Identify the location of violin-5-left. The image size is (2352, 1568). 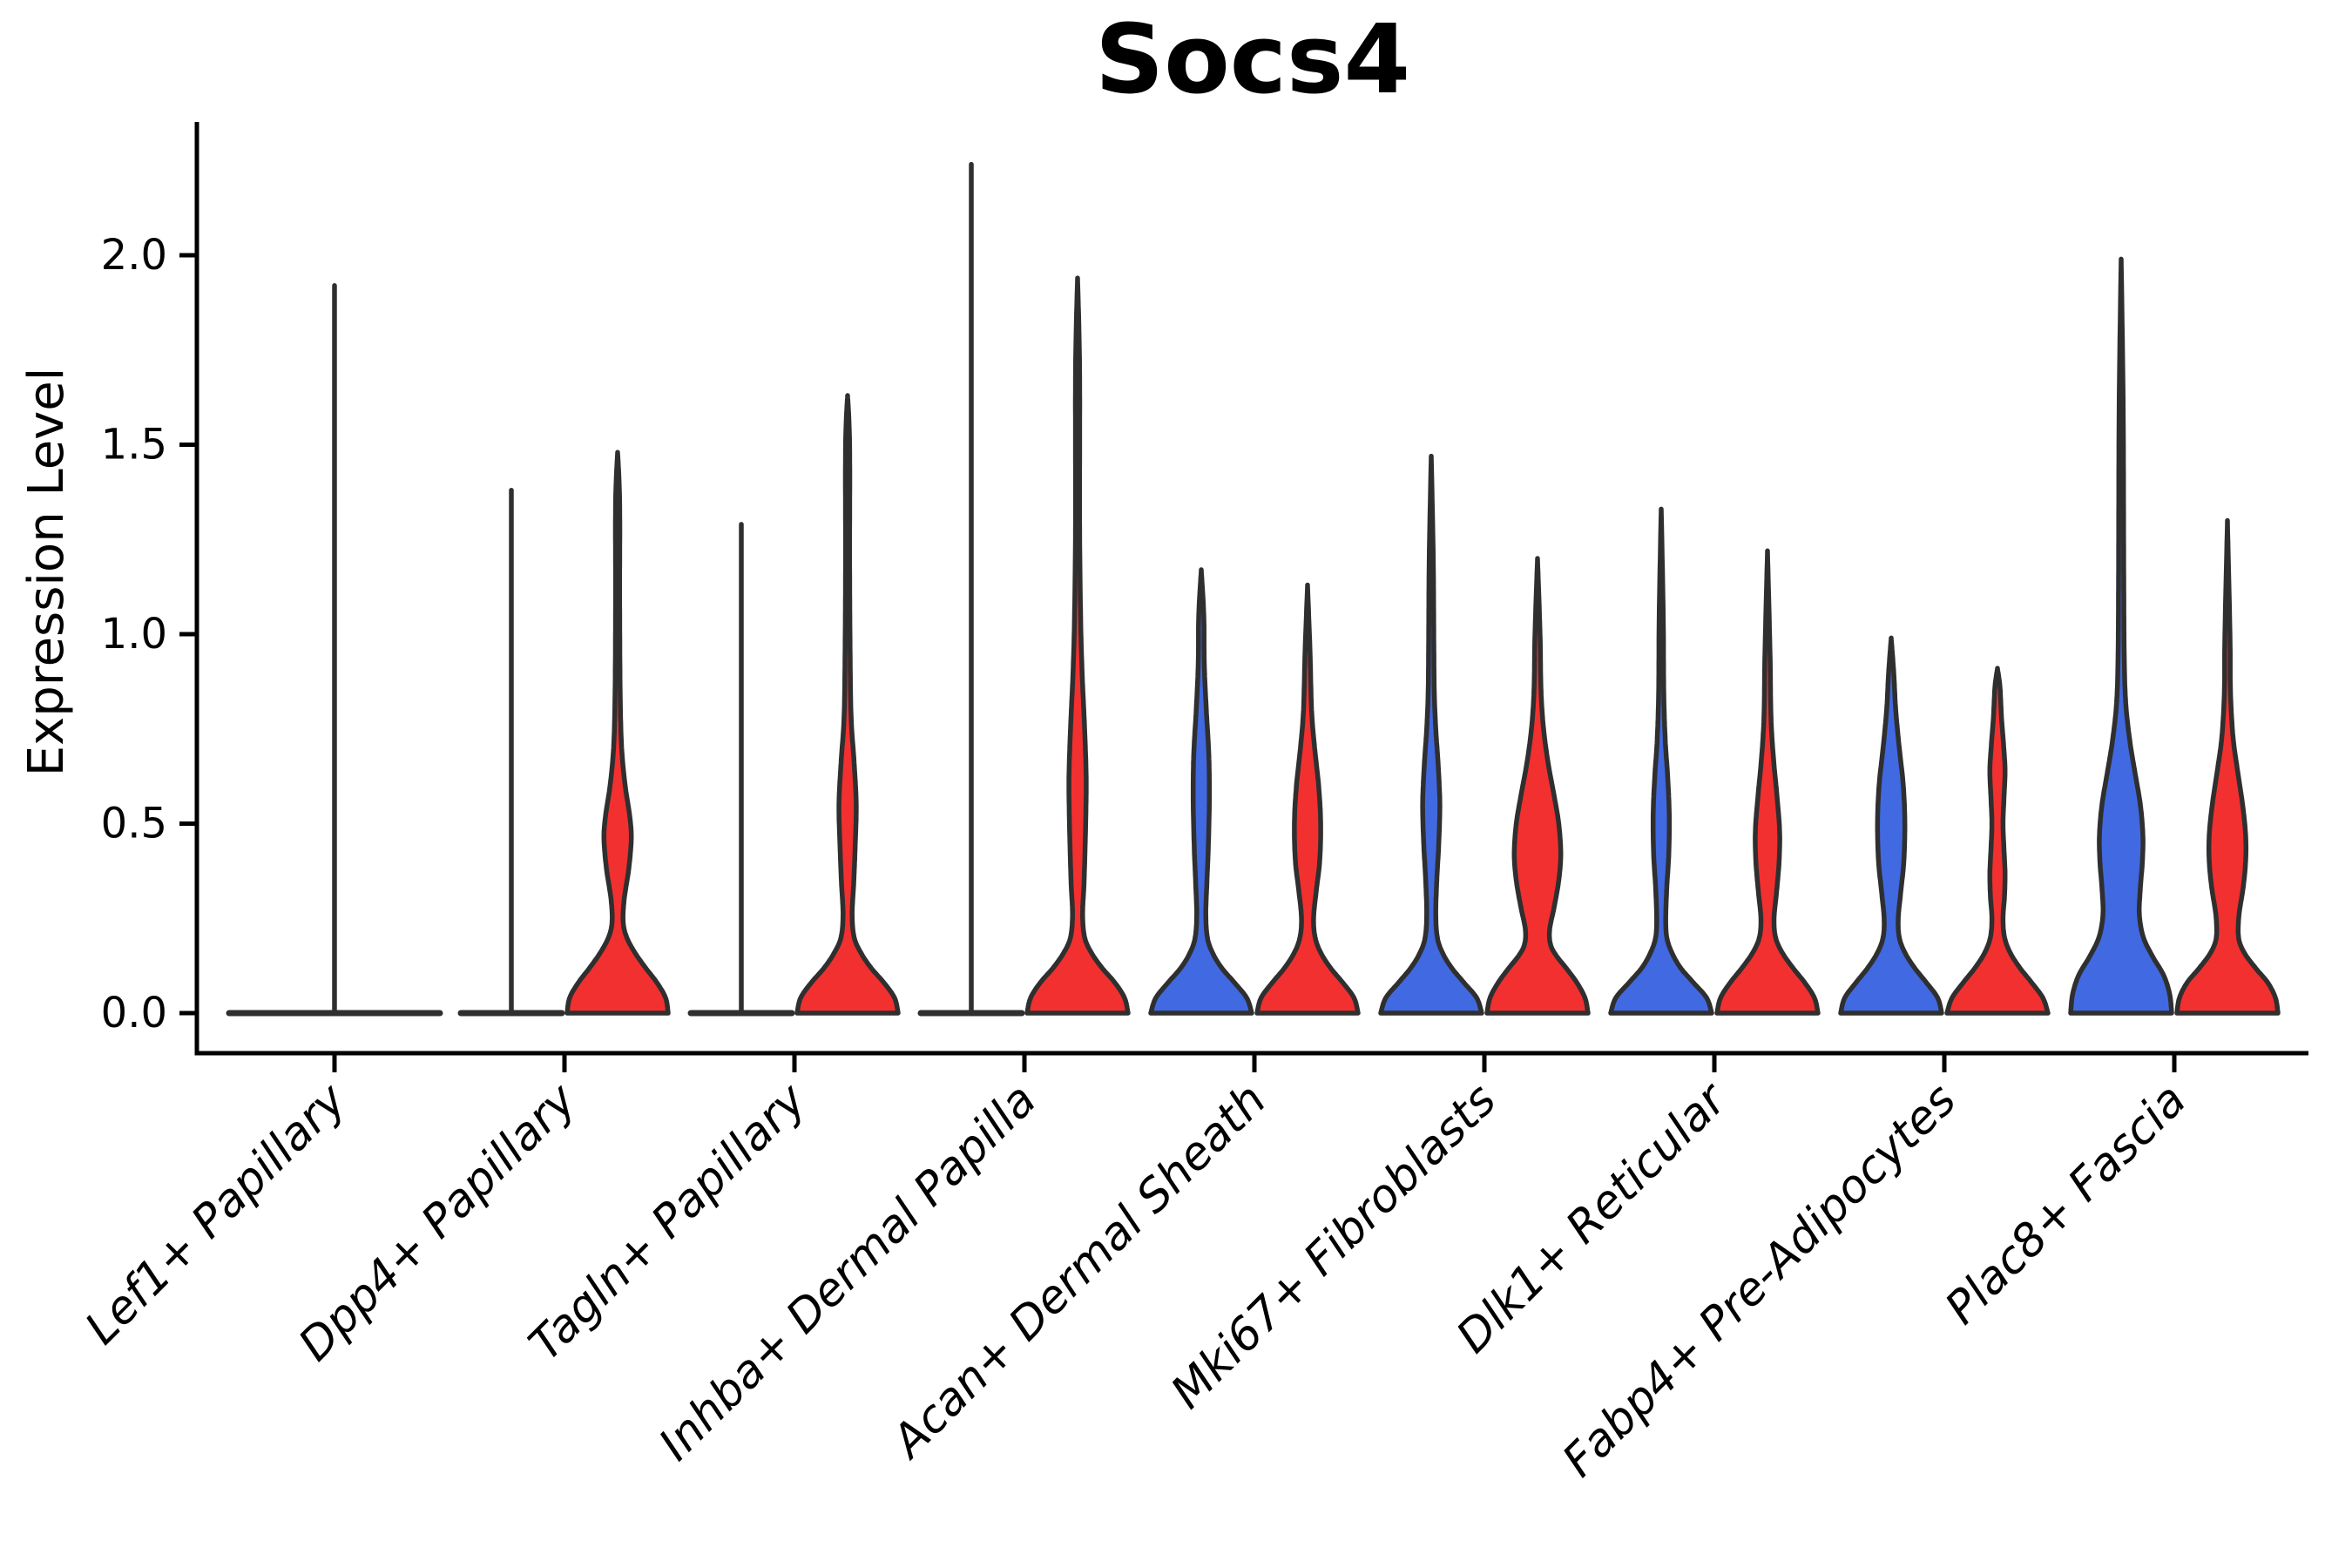
(1201, 791).